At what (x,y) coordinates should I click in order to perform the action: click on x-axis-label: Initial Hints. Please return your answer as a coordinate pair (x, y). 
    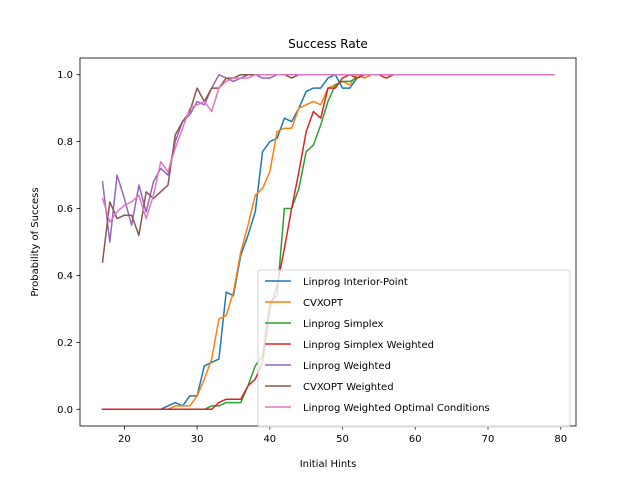
    Looking at the image, I should click on (328, 464).